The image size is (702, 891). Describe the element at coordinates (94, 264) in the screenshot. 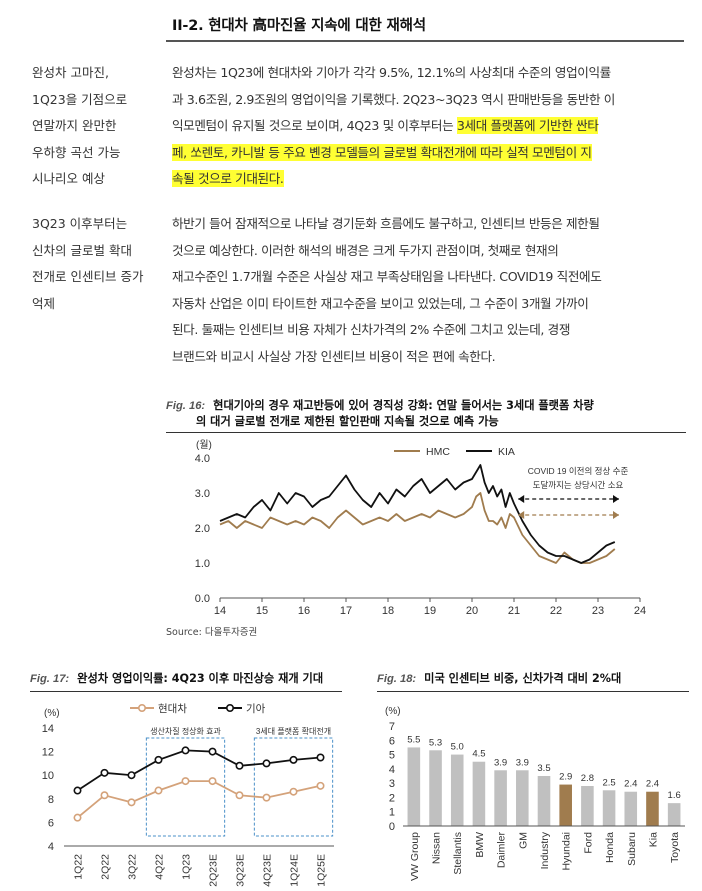

I see `sidebar-note-2: 3Q23 이후부터는 신차의 글로벌 확대 전개로 인센티브 증가 억제` at that location.